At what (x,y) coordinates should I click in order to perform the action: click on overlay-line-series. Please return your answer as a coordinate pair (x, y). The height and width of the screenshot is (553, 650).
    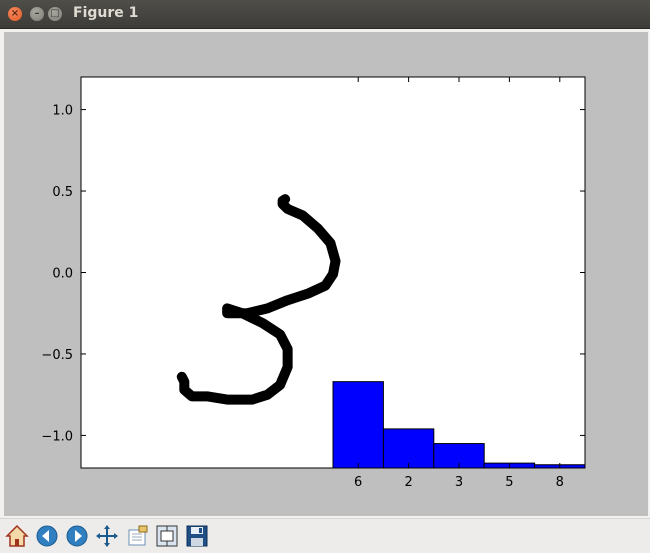
    Looking at the image, I should click on (258, 299).